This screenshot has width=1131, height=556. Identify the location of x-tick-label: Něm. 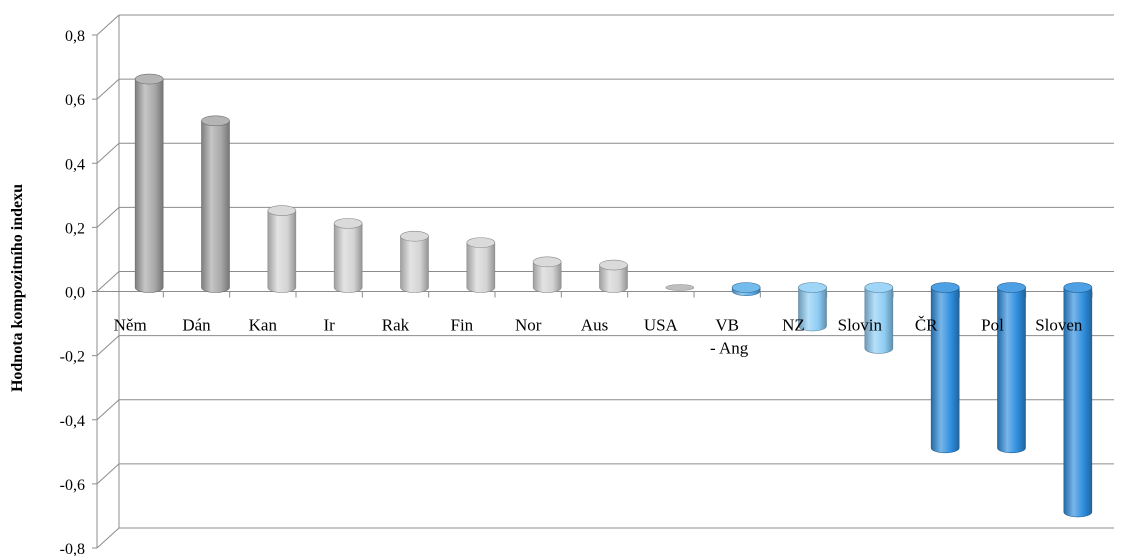
(130, 325).